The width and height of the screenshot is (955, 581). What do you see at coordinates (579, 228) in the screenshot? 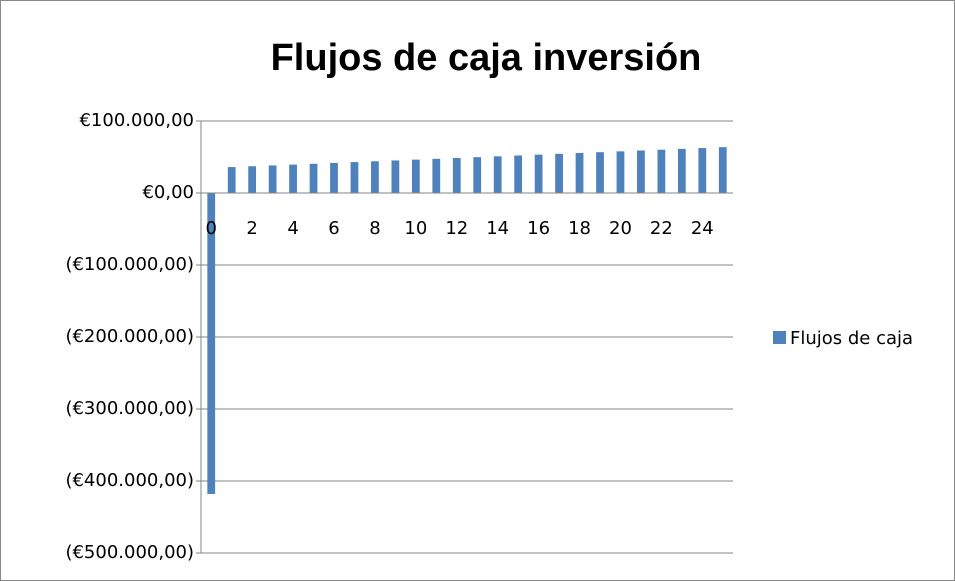
I see `x-tick-label: 18` at bounding box center [579, 228].